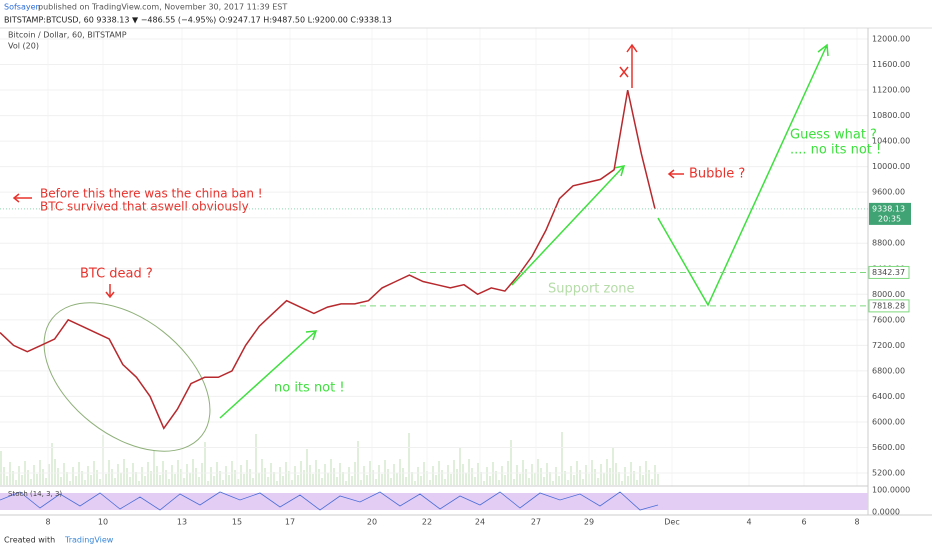  What do you see at coordinates (237, 522) in the screenshot?
I see `x-tick-label: 15` at bounding box center [237, 522].